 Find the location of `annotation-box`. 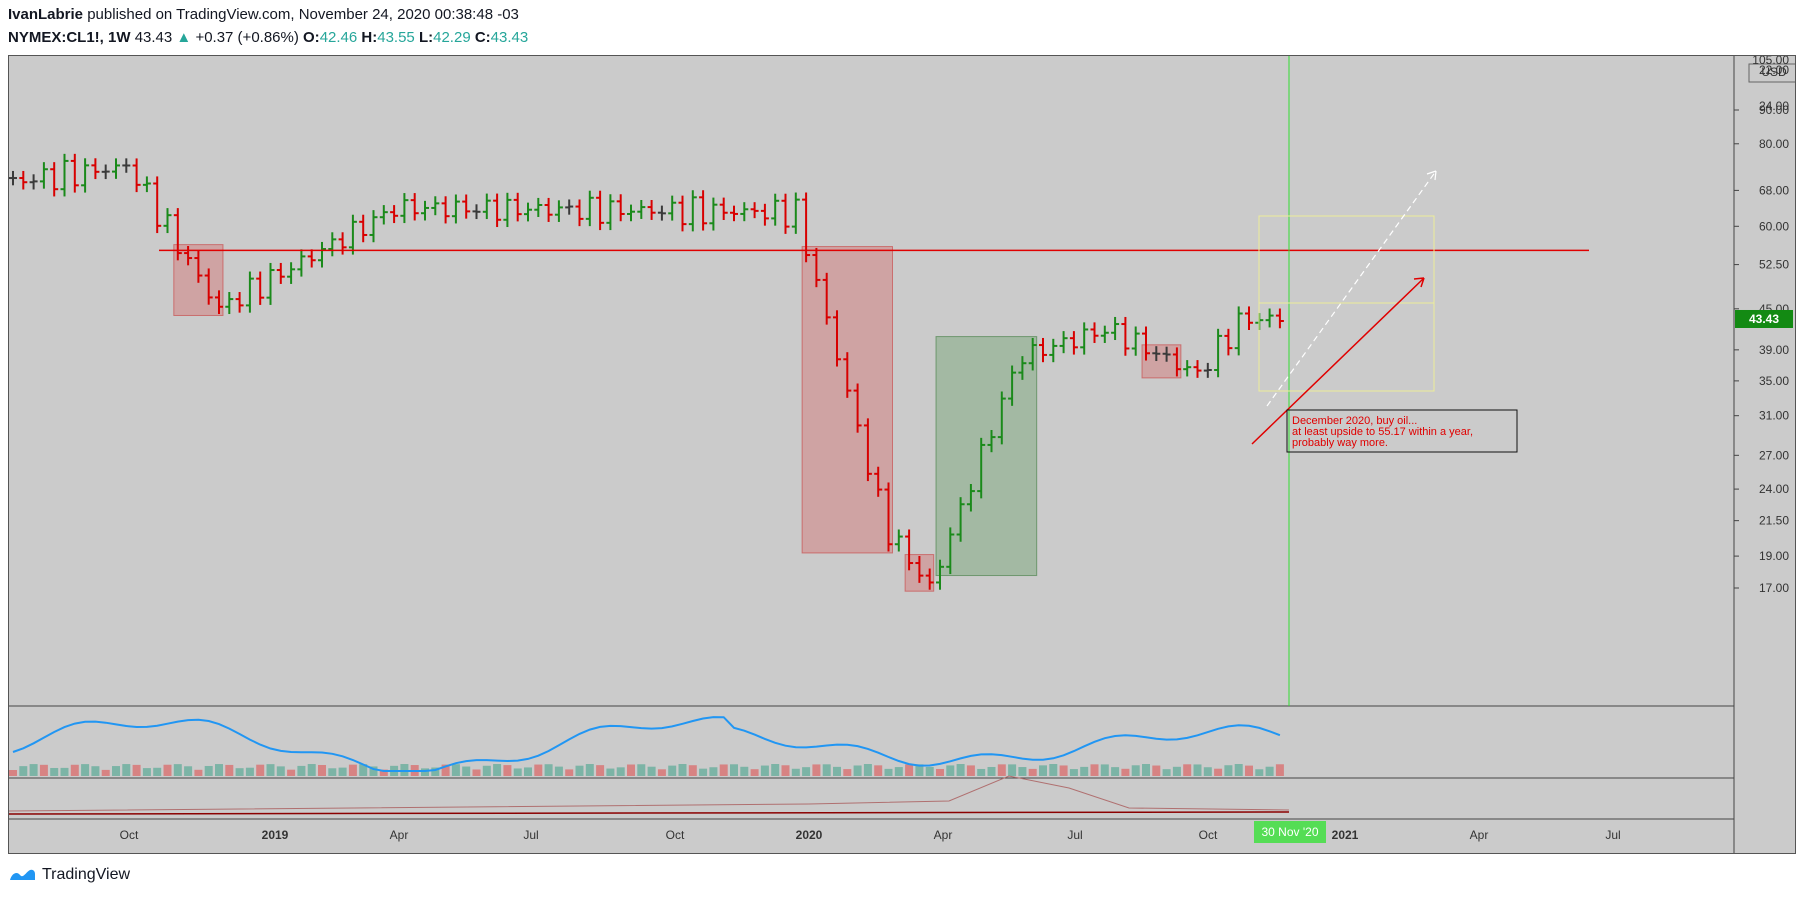

annotation-box is located at coordinates (1402, 431).